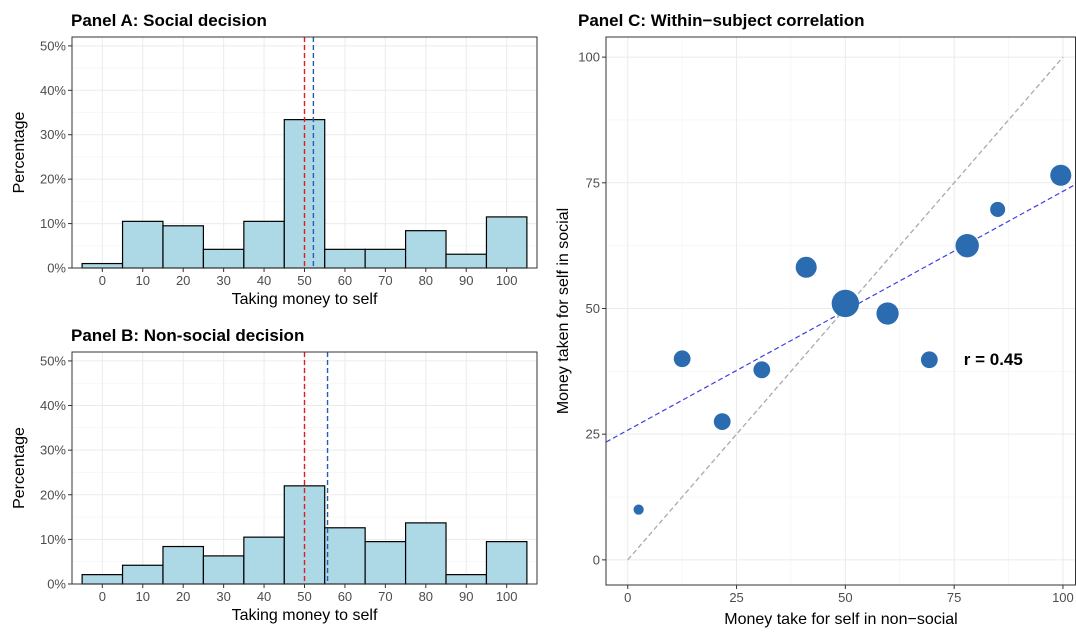 Image resolution: width=1076 pixels, height=634 pixels. I want to click on panel-a-ytick-label: 30%, so click(53, 134).